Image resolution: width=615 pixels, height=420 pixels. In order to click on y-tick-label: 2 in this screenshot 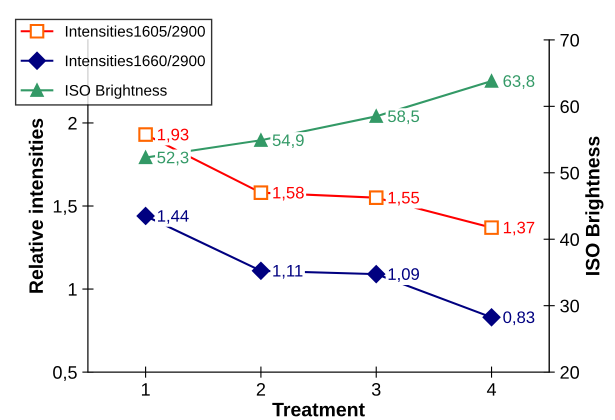, I will do `click(72, 123)`.